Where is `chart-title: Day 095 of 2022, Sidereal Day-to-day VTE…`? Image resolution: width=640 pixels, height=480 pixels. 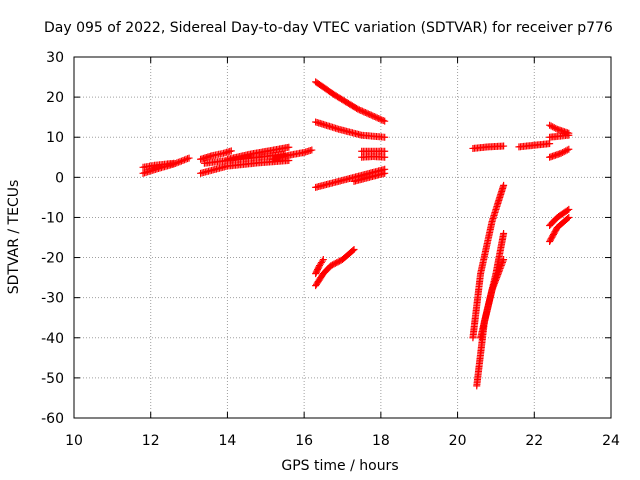
chart-title: Day 095 of 2022, Sidereal Day-to-day VTE… is located at coordinates (328, 28).